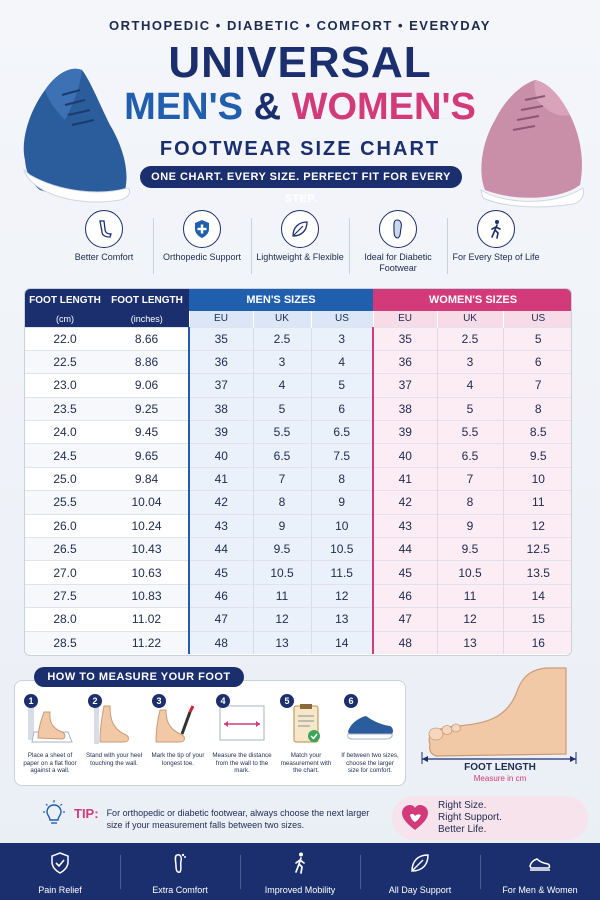 The height and width of the screenshot is (900, 600). What do you see at coordinates (536, 385) in the screenshot?
I see `cell-women-us: 7` at bounding box center [536, 385].